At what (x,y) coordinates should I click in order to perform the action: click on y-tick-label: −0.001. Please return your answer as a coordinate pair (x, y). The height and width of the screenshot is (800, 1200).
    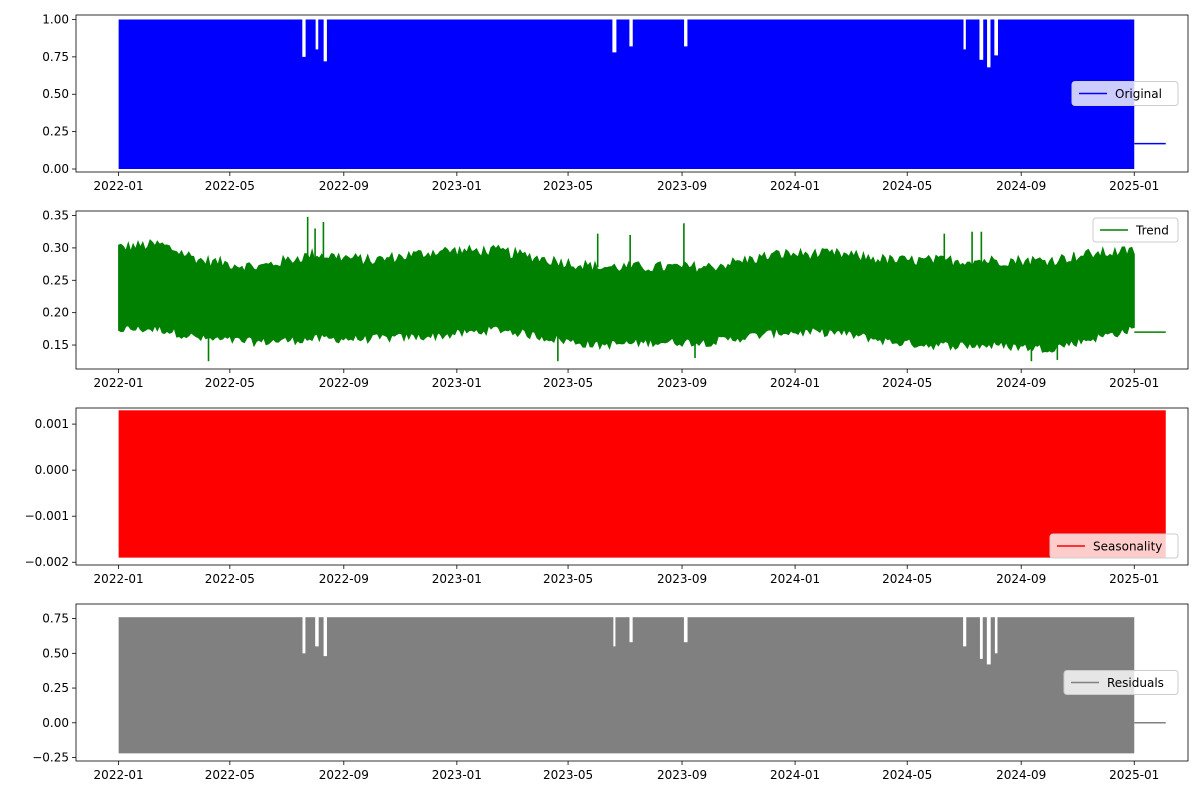
    Looking at the image, I should click on (47, 516).